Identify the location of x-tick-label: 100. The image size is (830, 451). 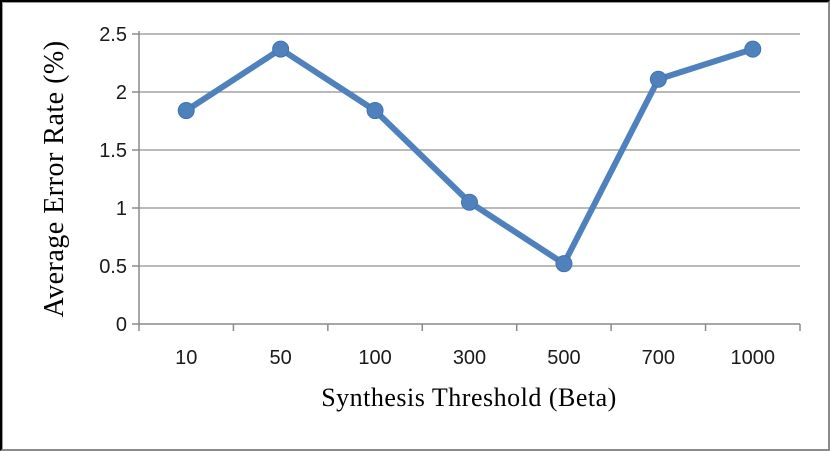
(374, 358).